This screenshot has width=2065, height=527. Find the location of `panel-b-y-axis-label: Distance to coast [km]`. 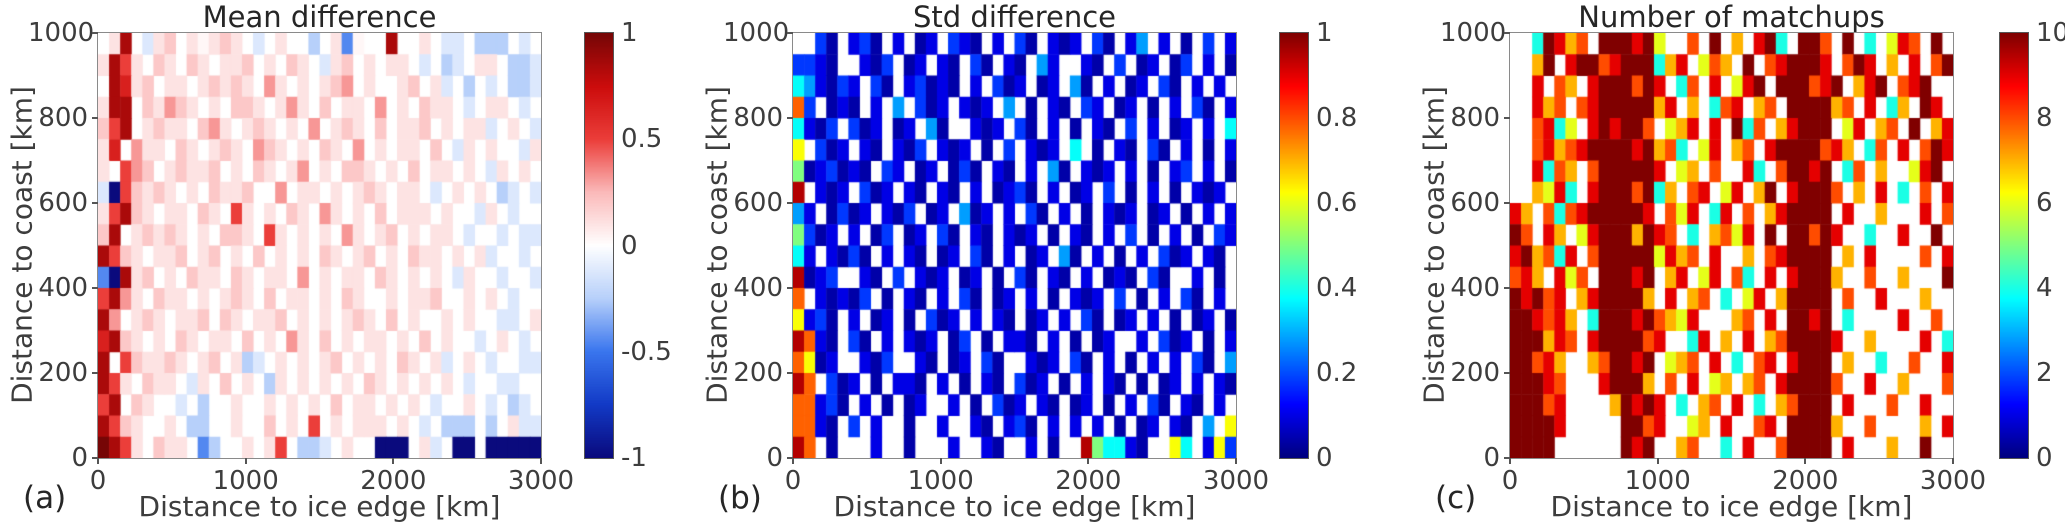

panel-b-y-axis-label: Distance to coast [km] is located at coordinates (717, 245).